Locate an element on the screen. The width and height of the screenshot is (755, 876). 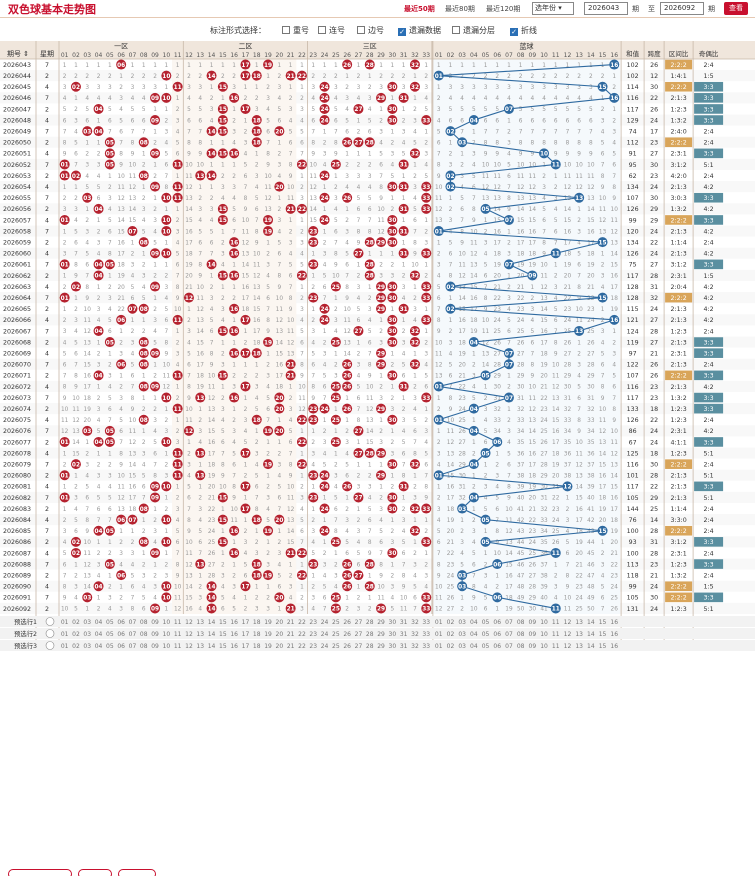
issue-cell: 2026083 is located at coordinates (17, 509).